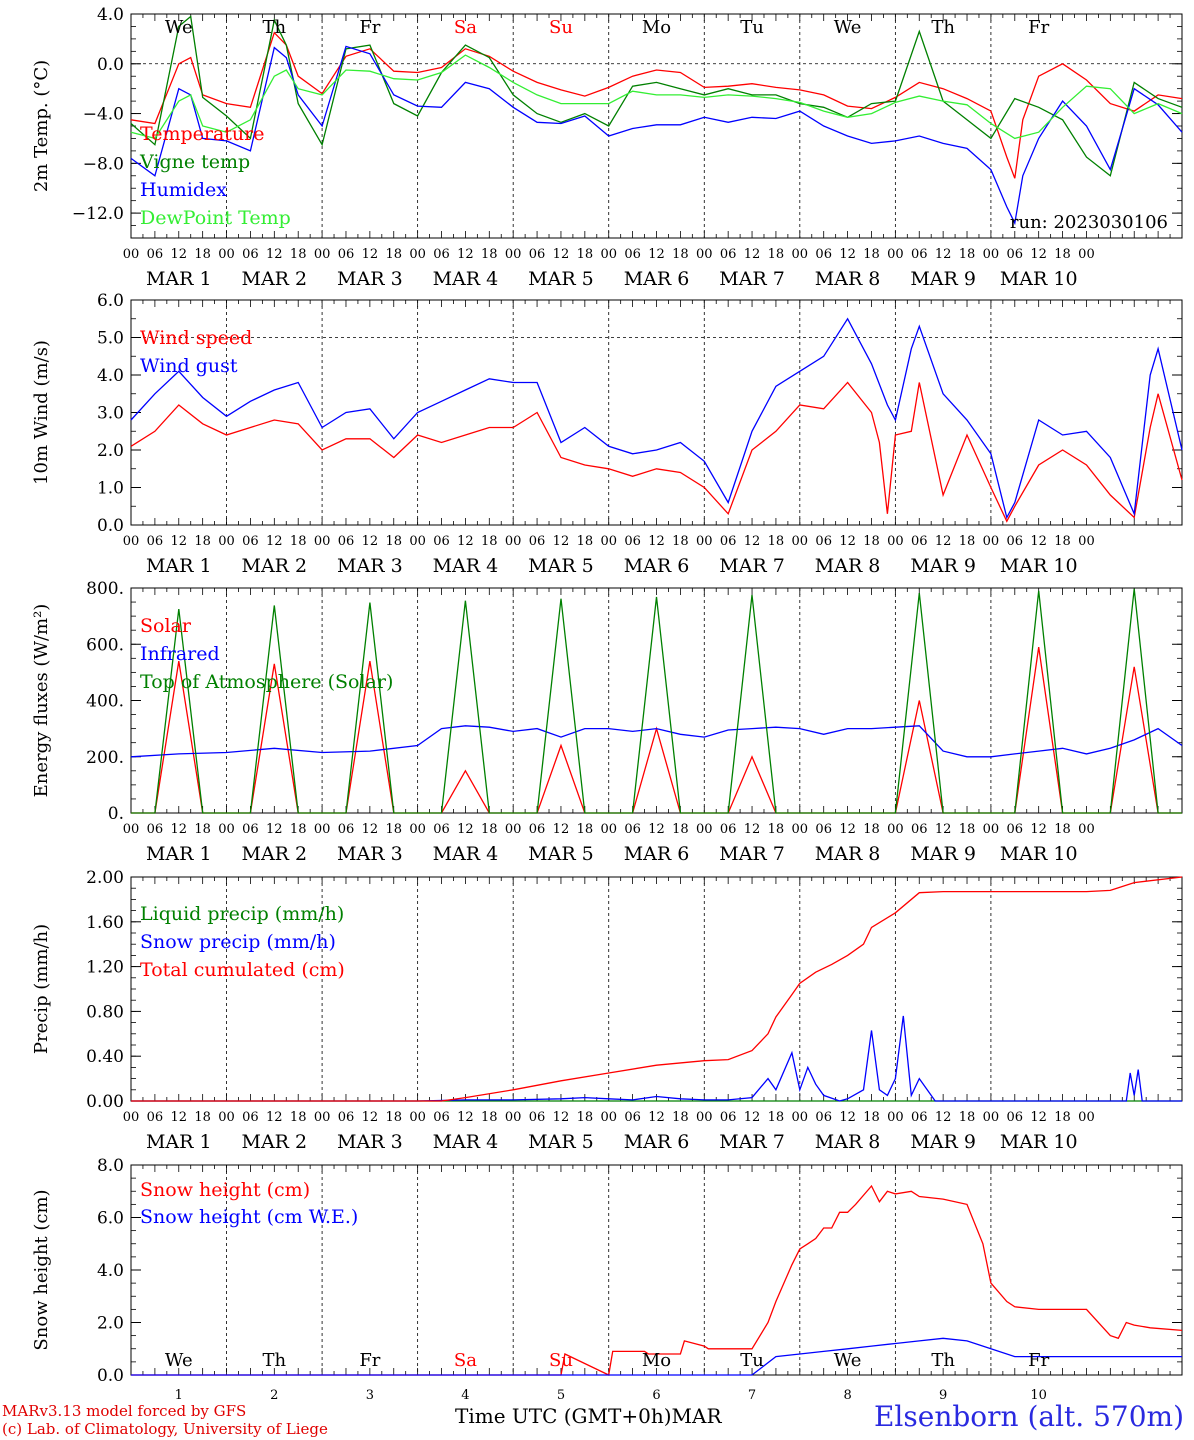  I want to click on month-day-label: MAR 3, so click(370, 279).